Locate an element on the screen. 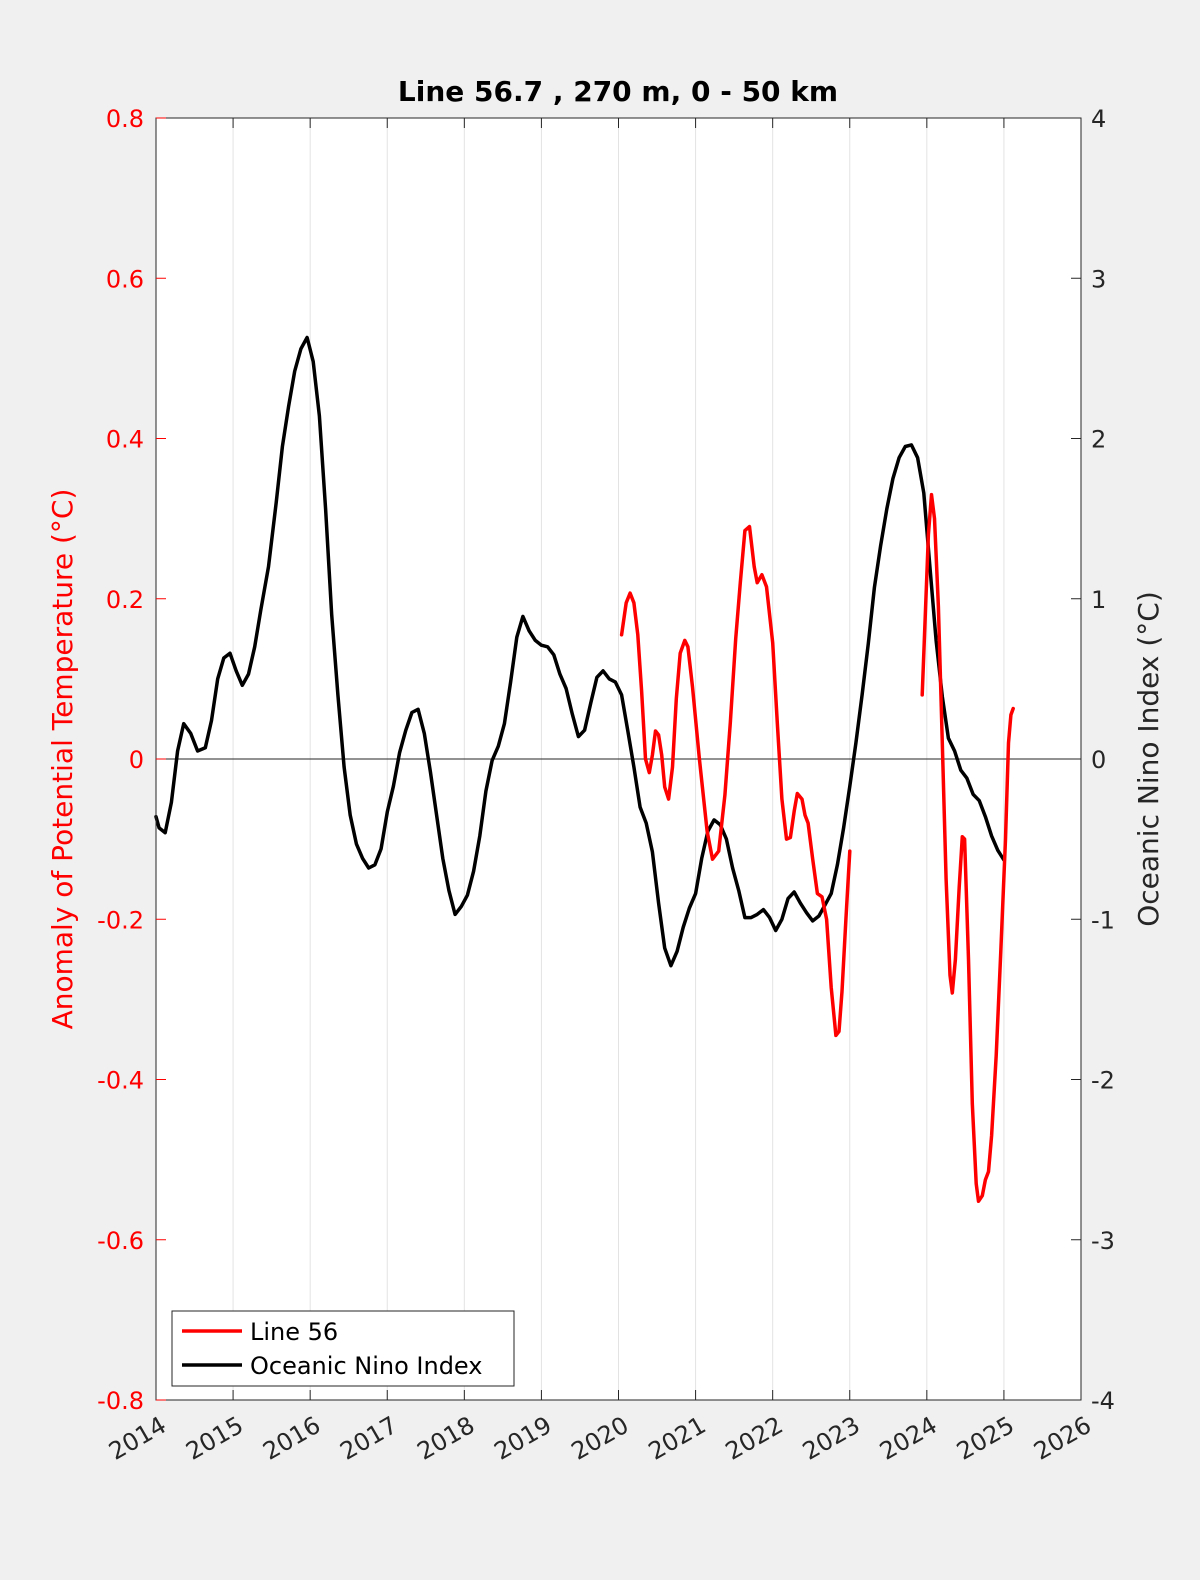 The width and height of the screenshot is (1200, 1580). y-left-tick-label: 0 is located at coordinates (136, 760).